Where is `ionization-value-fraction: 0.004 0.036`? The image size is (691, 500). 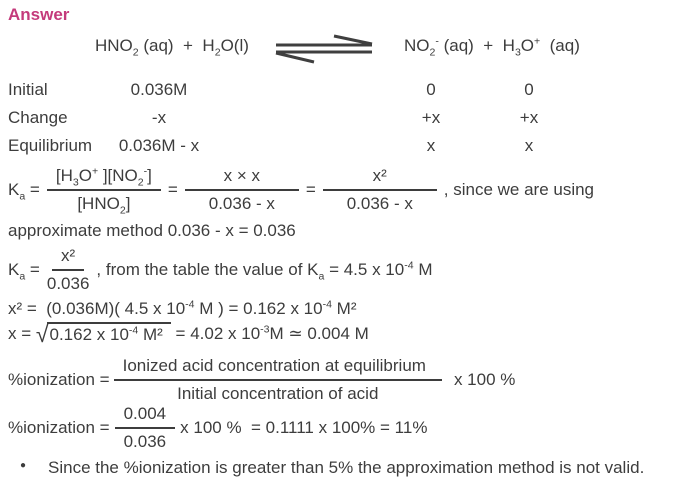 ionization-value-fraction: 0.004 0.036 is located at coordinates (145, 428).